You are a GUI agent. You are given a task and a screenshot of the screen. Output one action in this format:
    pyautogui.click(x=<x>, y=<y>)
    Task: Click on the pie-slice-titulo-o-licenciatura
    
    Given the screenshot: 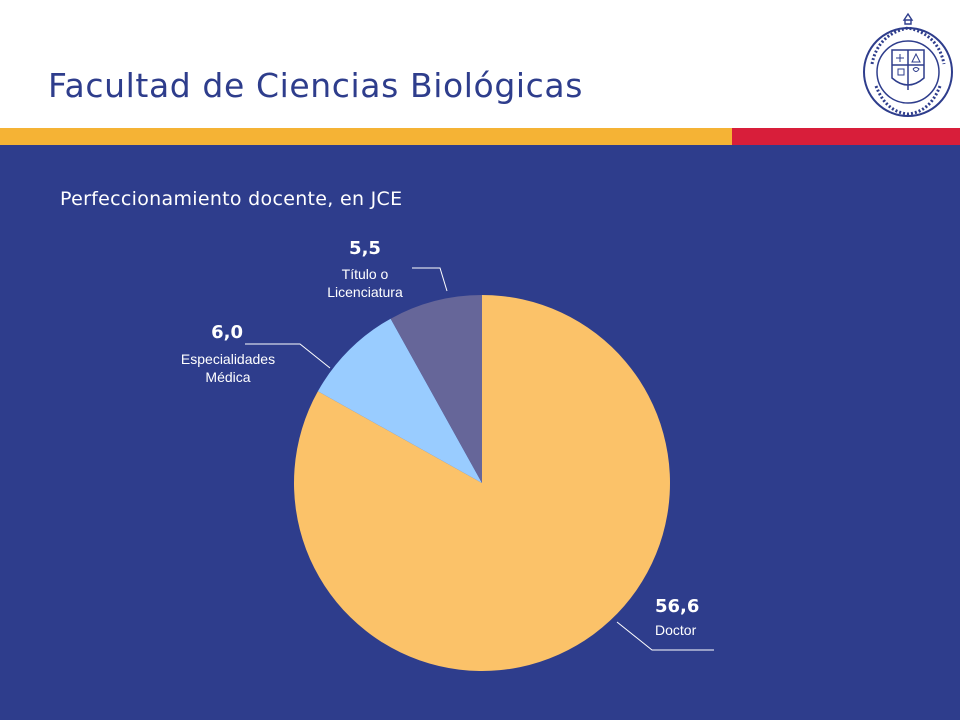 What is the action you would take?
    pyautogui.click(x=436, y=389)
    